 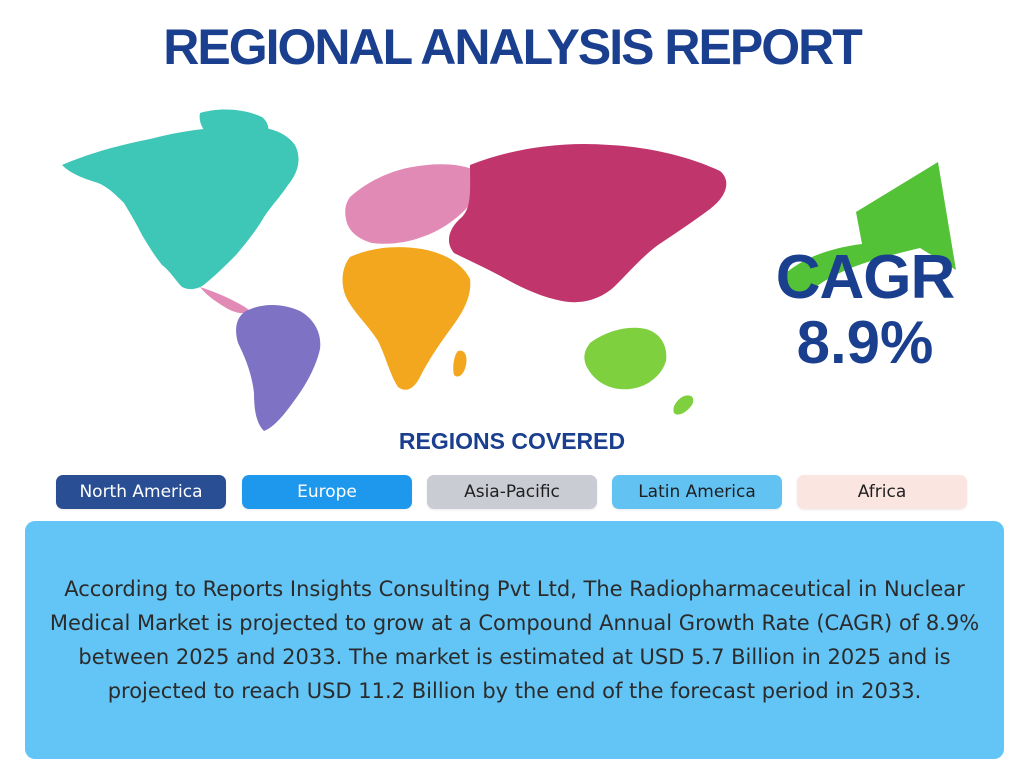 What do you see at coordinates (587, 223) in the screenshot?
I see `asia-region` at bounding box center [587, 223].